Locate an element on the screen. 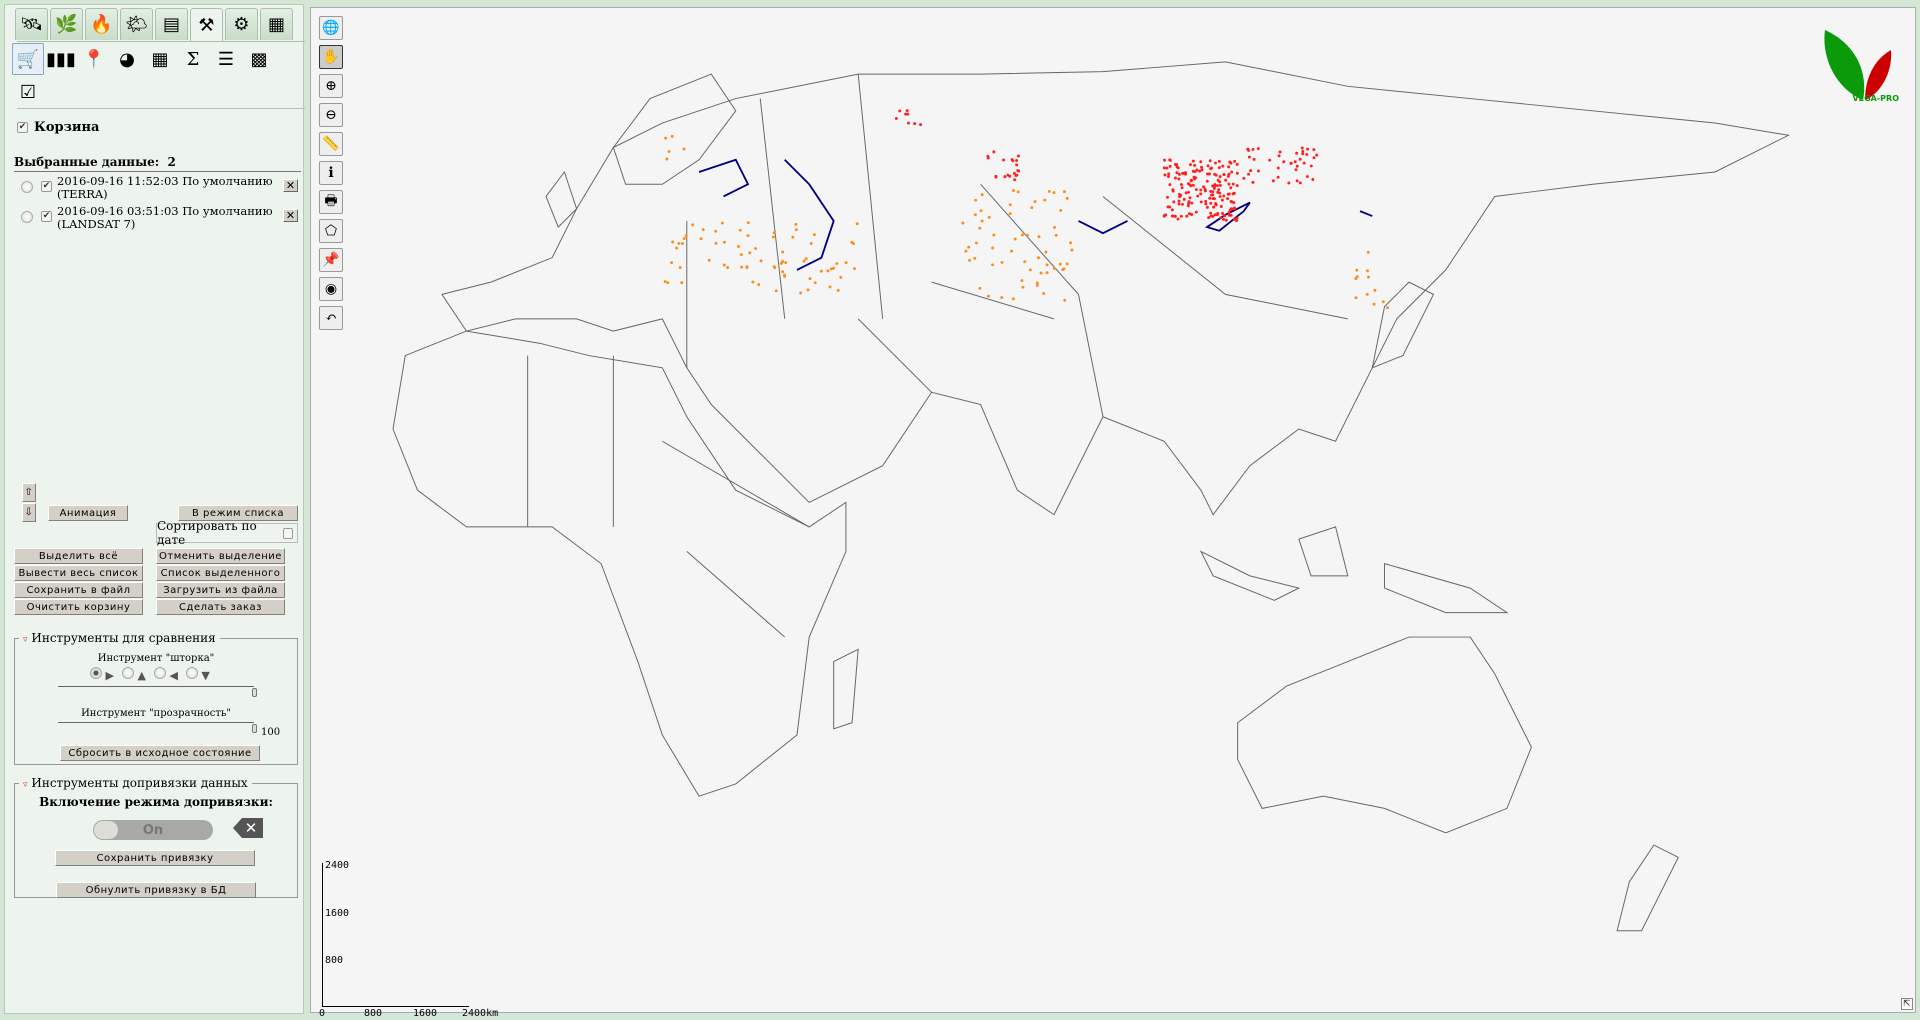 This screenshot has width=1920, height=1020. tab-plant: 🌿 is located at coordinates (66, 24).